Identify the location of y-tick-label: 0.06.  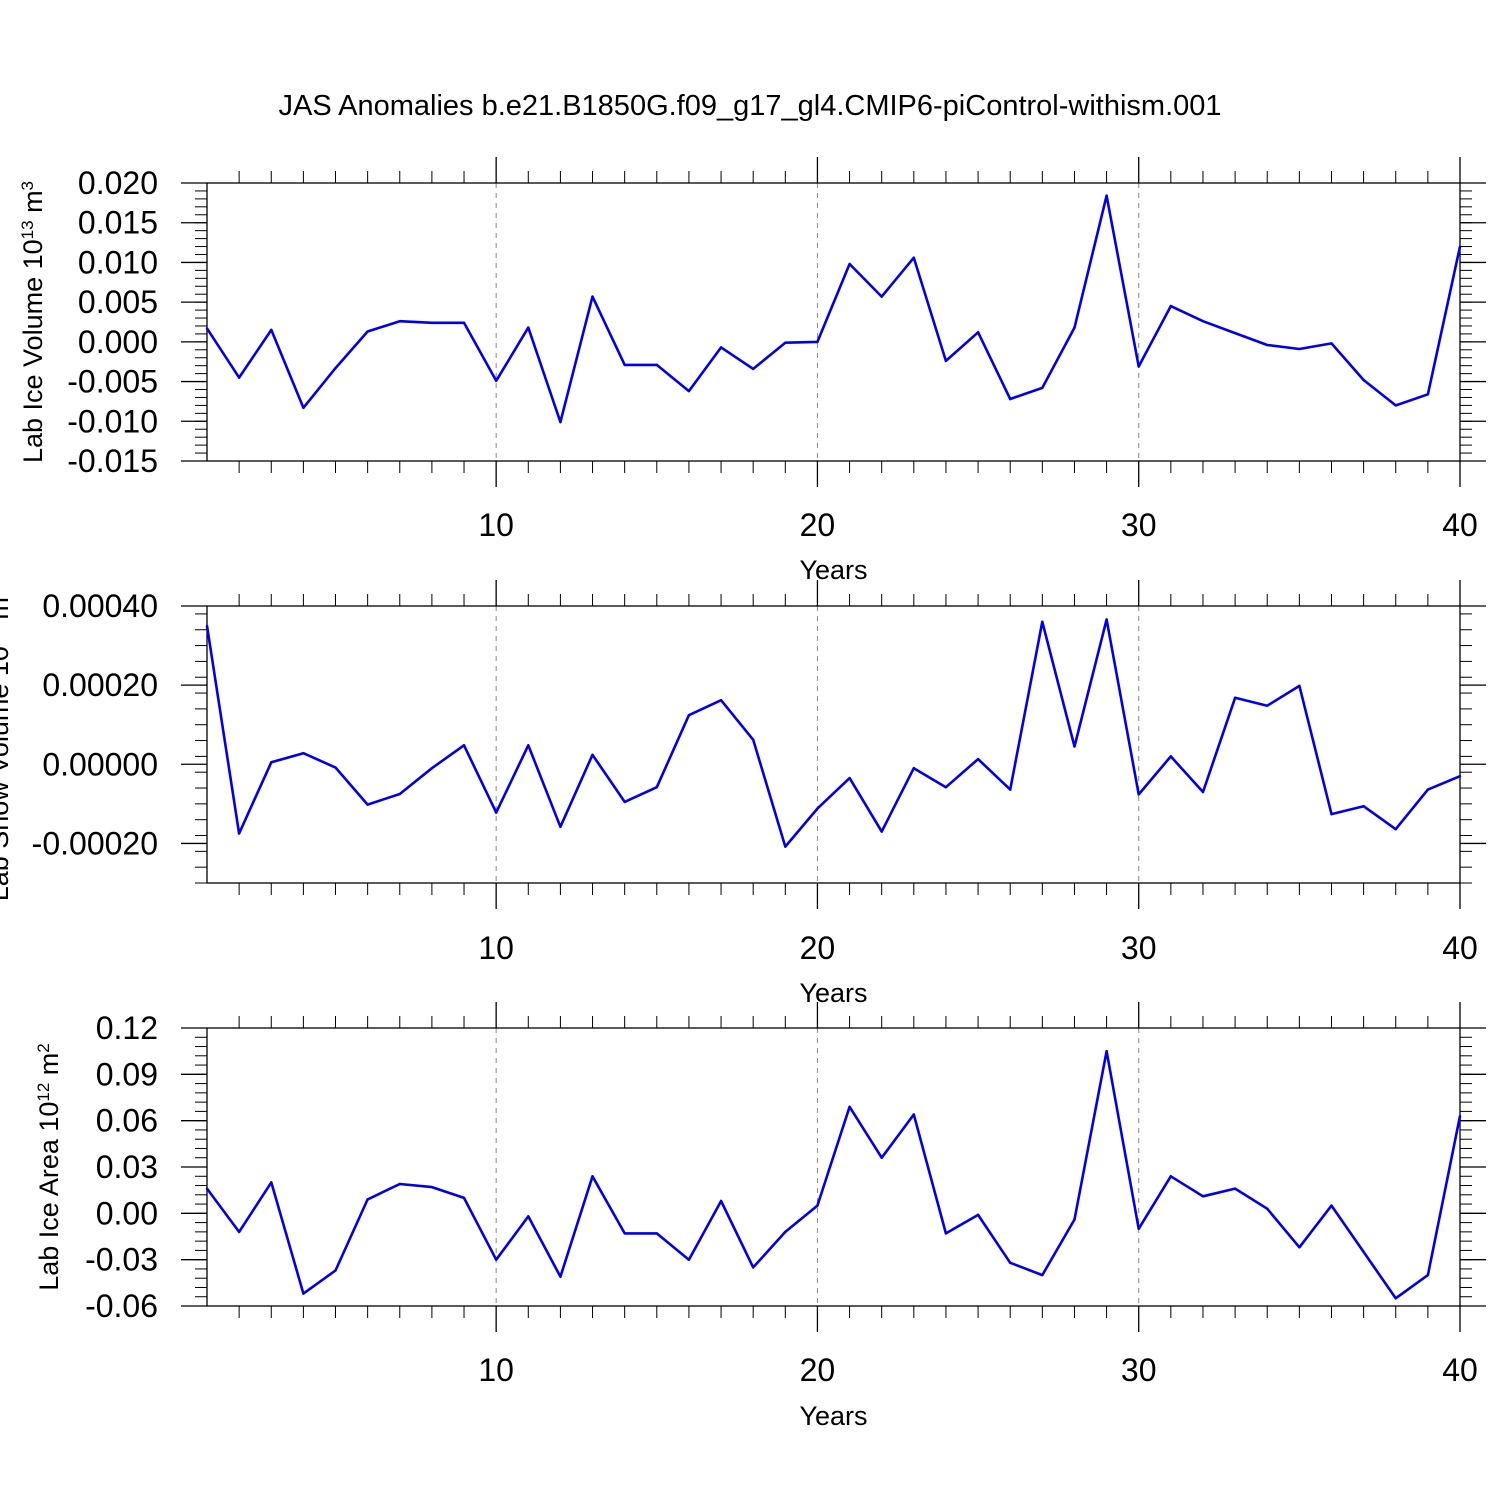
(127, 1121).